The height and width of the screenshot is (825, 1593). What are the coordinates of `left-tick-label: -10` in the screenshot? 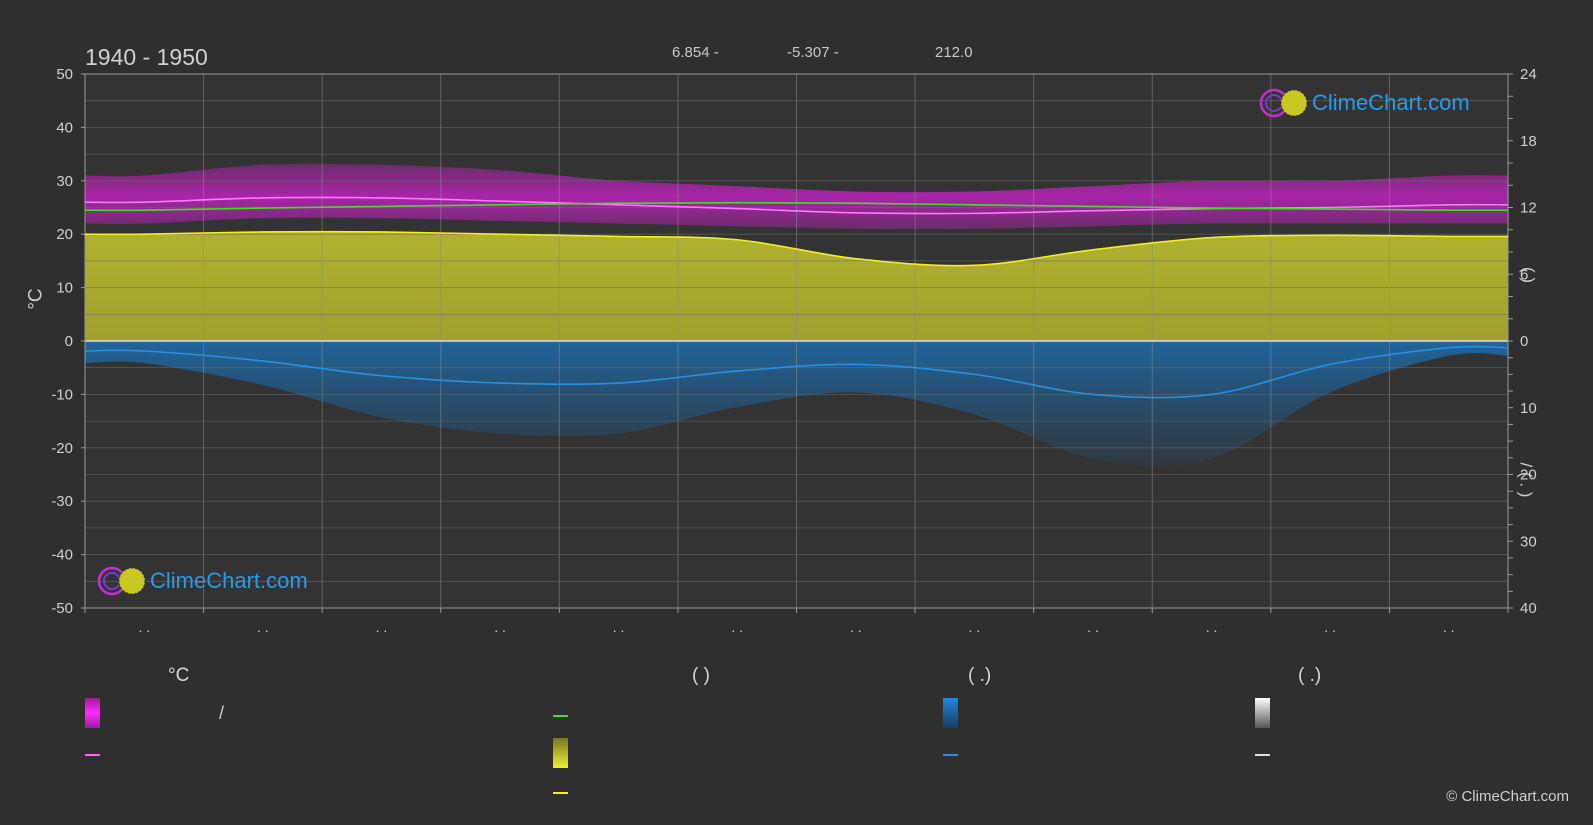 It's located at (62, 394).